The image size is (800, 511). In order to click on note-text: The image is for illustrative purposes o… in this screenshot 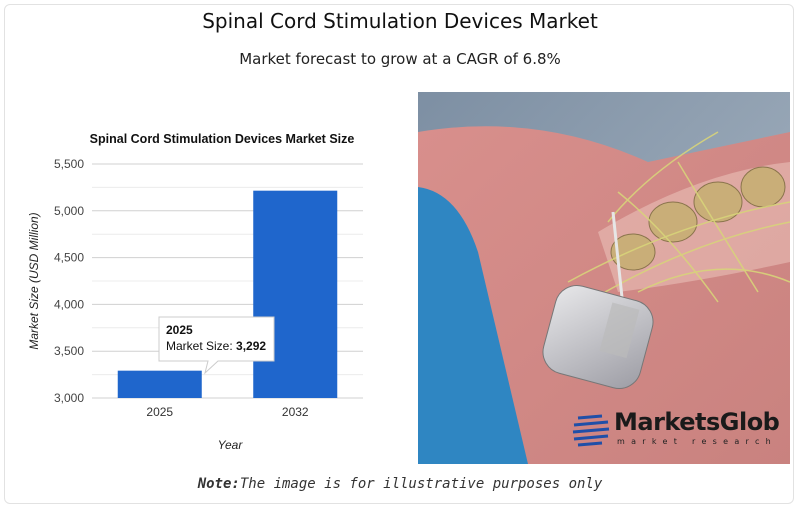, I will do `click(421, 484)`.